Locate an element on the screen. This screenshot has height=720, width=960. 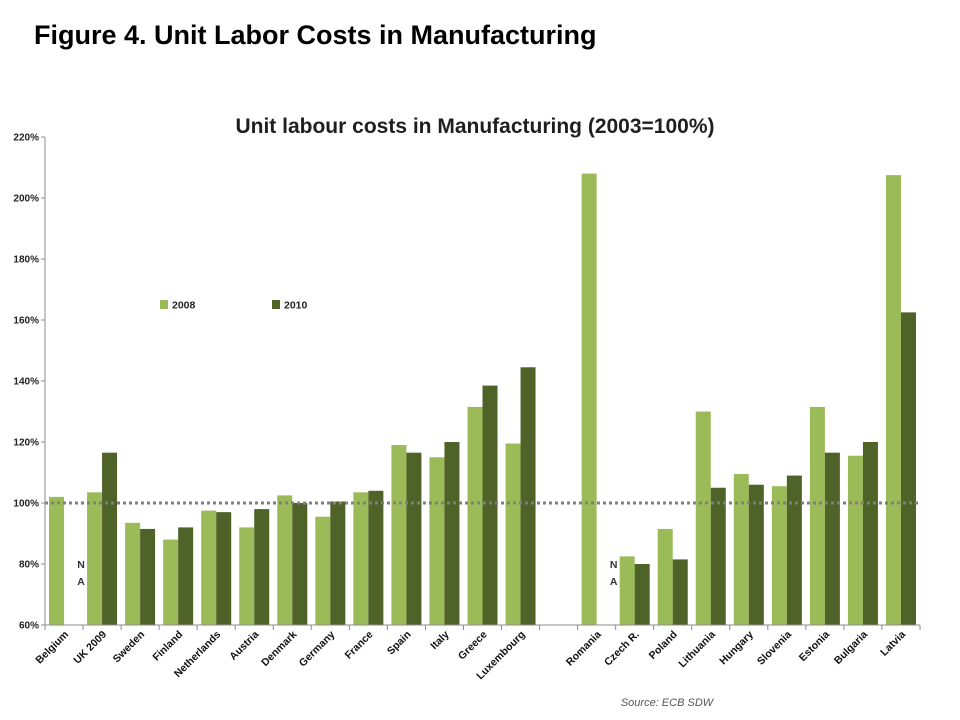
x-category-label: Romania is located at coordinates (584, 649).